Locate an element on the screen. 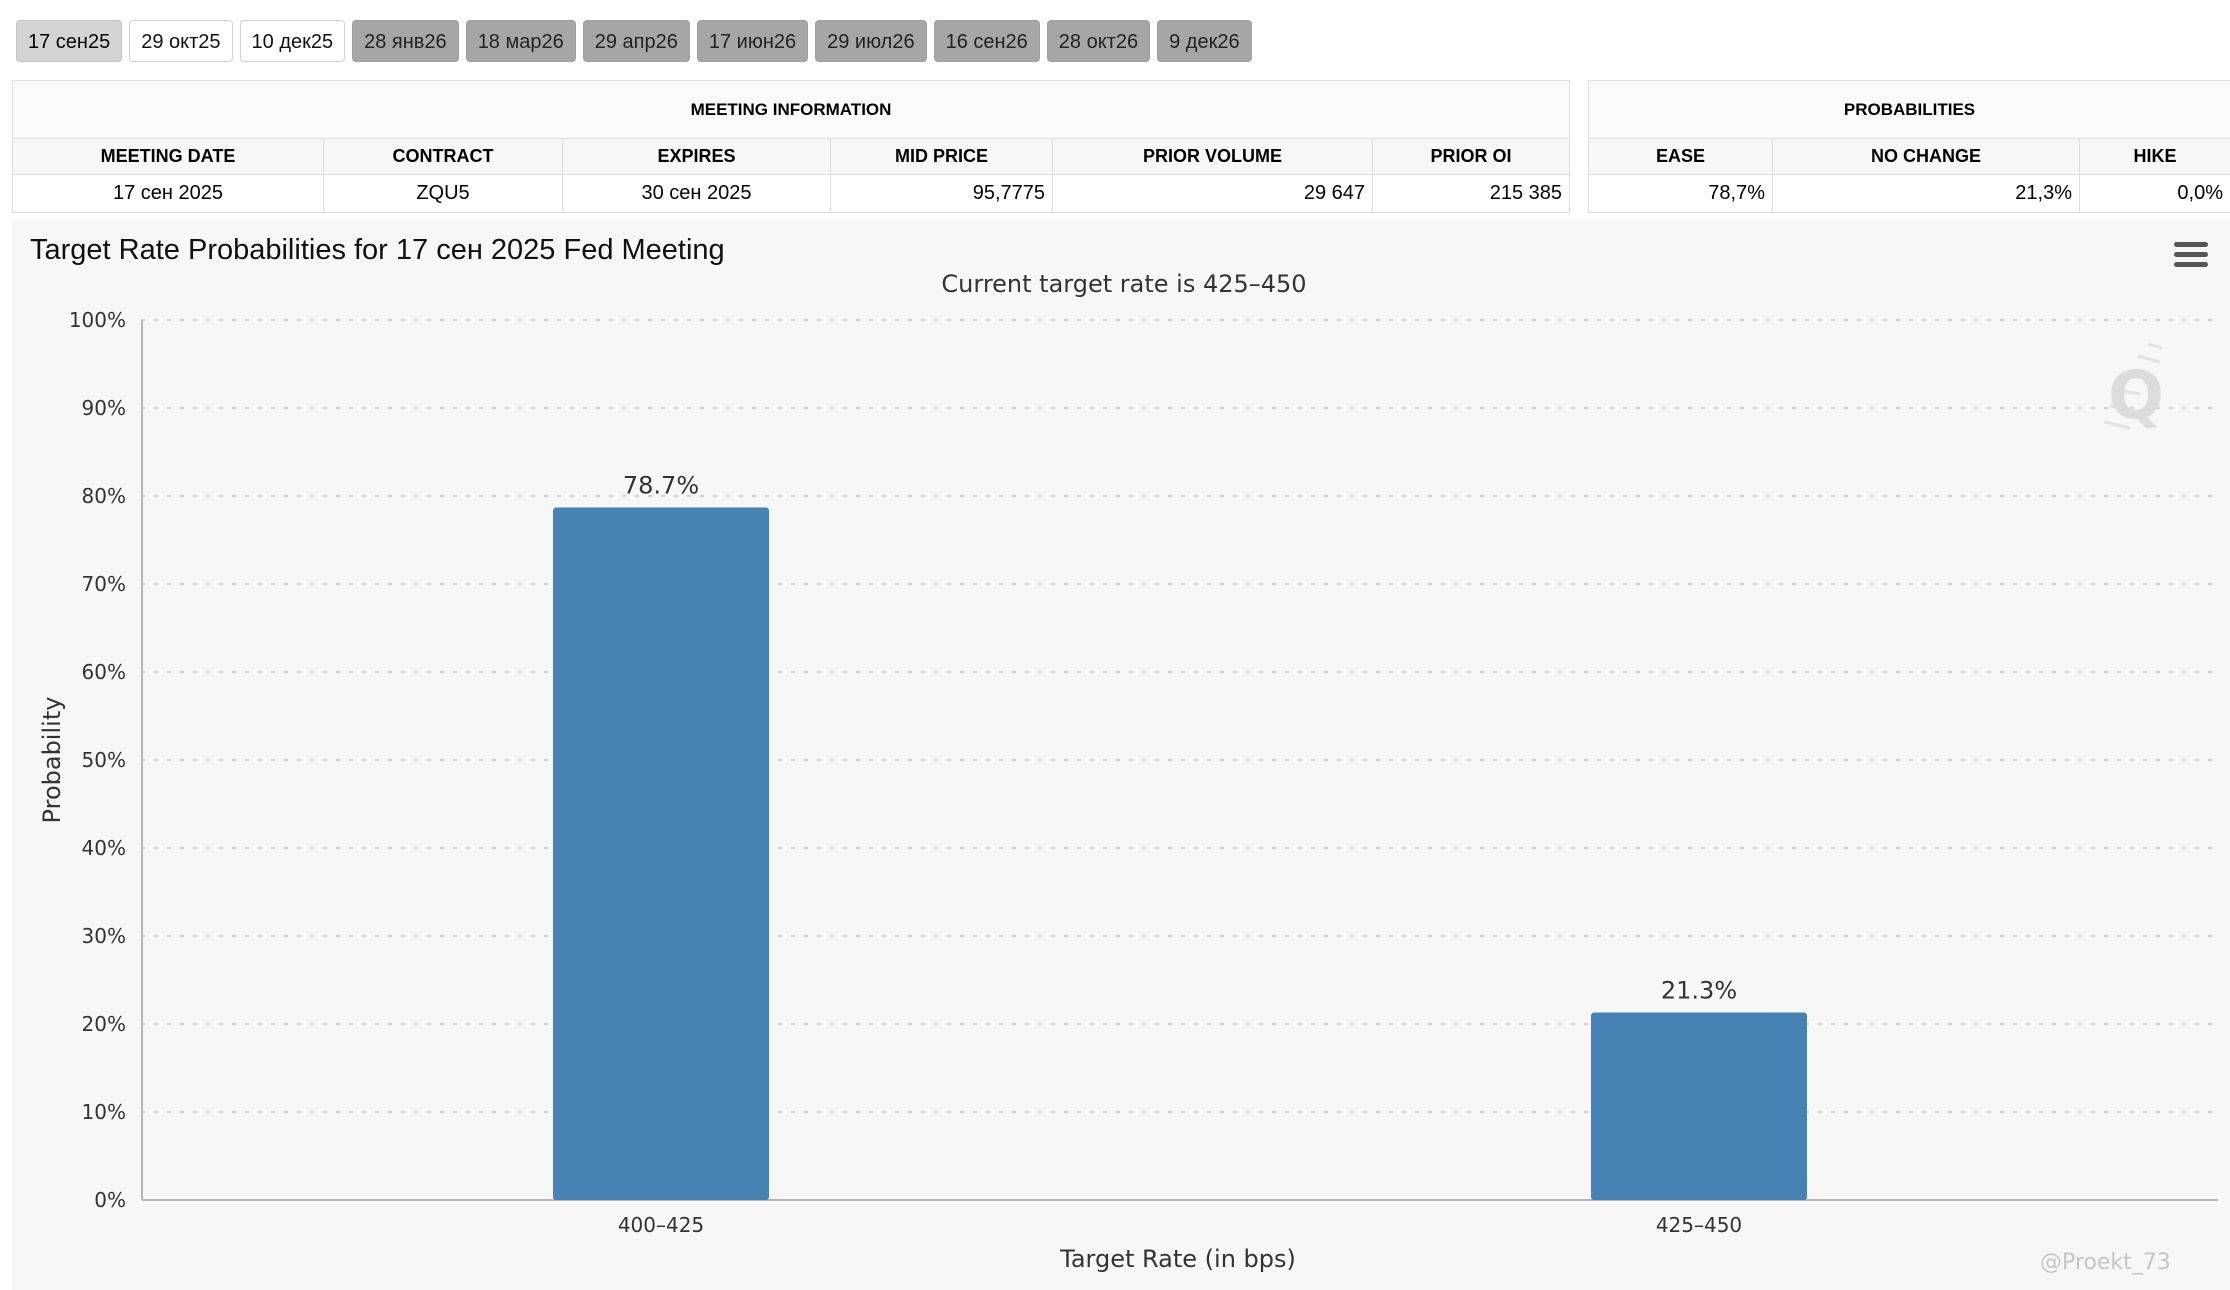 The height and width of the screenshot is (1290, 2230). y-tick-label: 10% is located at coordinates (104, 1112).